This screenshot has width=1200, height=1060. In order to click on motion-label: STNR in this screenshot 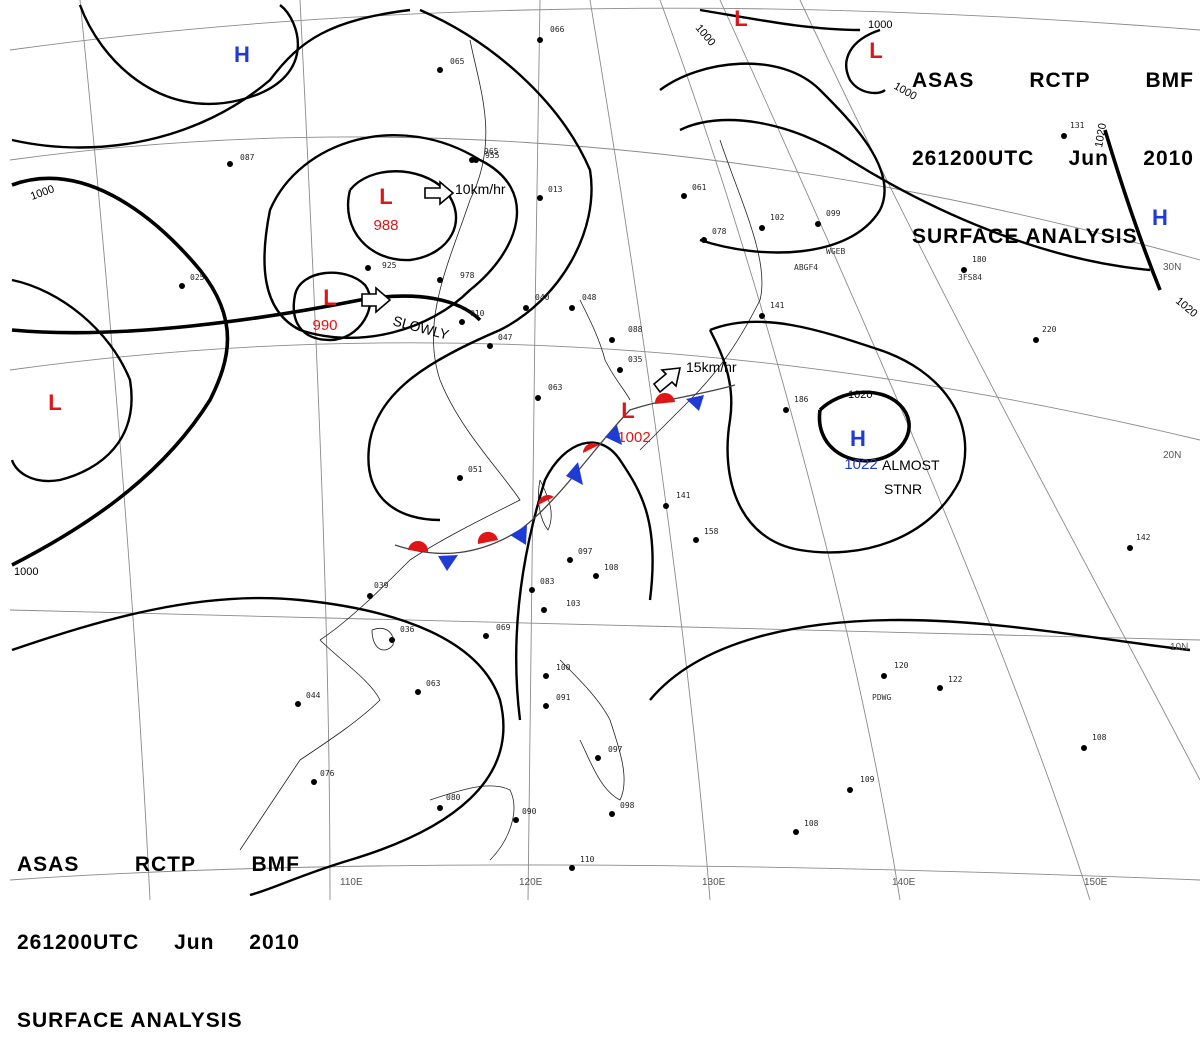, I will do `click(903, 489)`.